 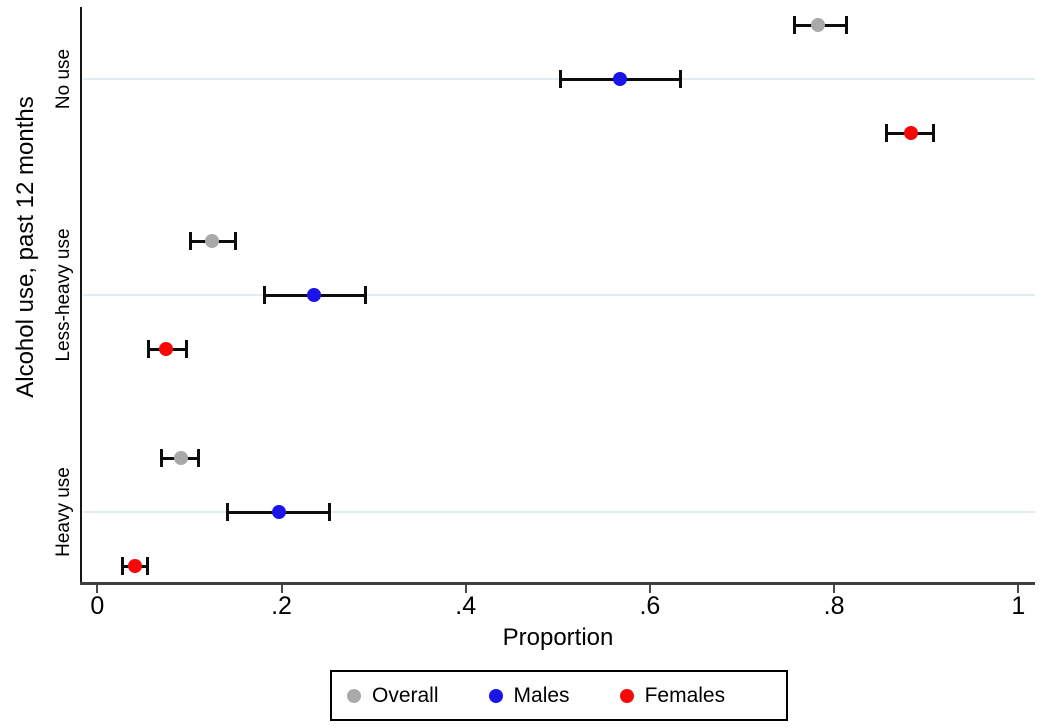 What do you see at coordinates (227, 512) in the screenshot?
I see `ci-cap-low-males-heavy-use` at bounding box center [227, 512].